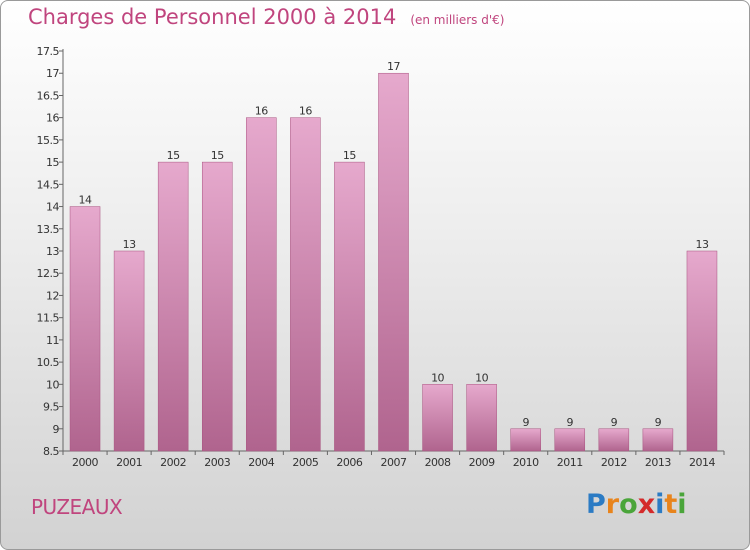 The image size is (750, 550). What do you see at coordinates (457, 20) in the screenshot?
I see `chart-unit-note: (en milliers d'€)` at bounding box center [457, 20].